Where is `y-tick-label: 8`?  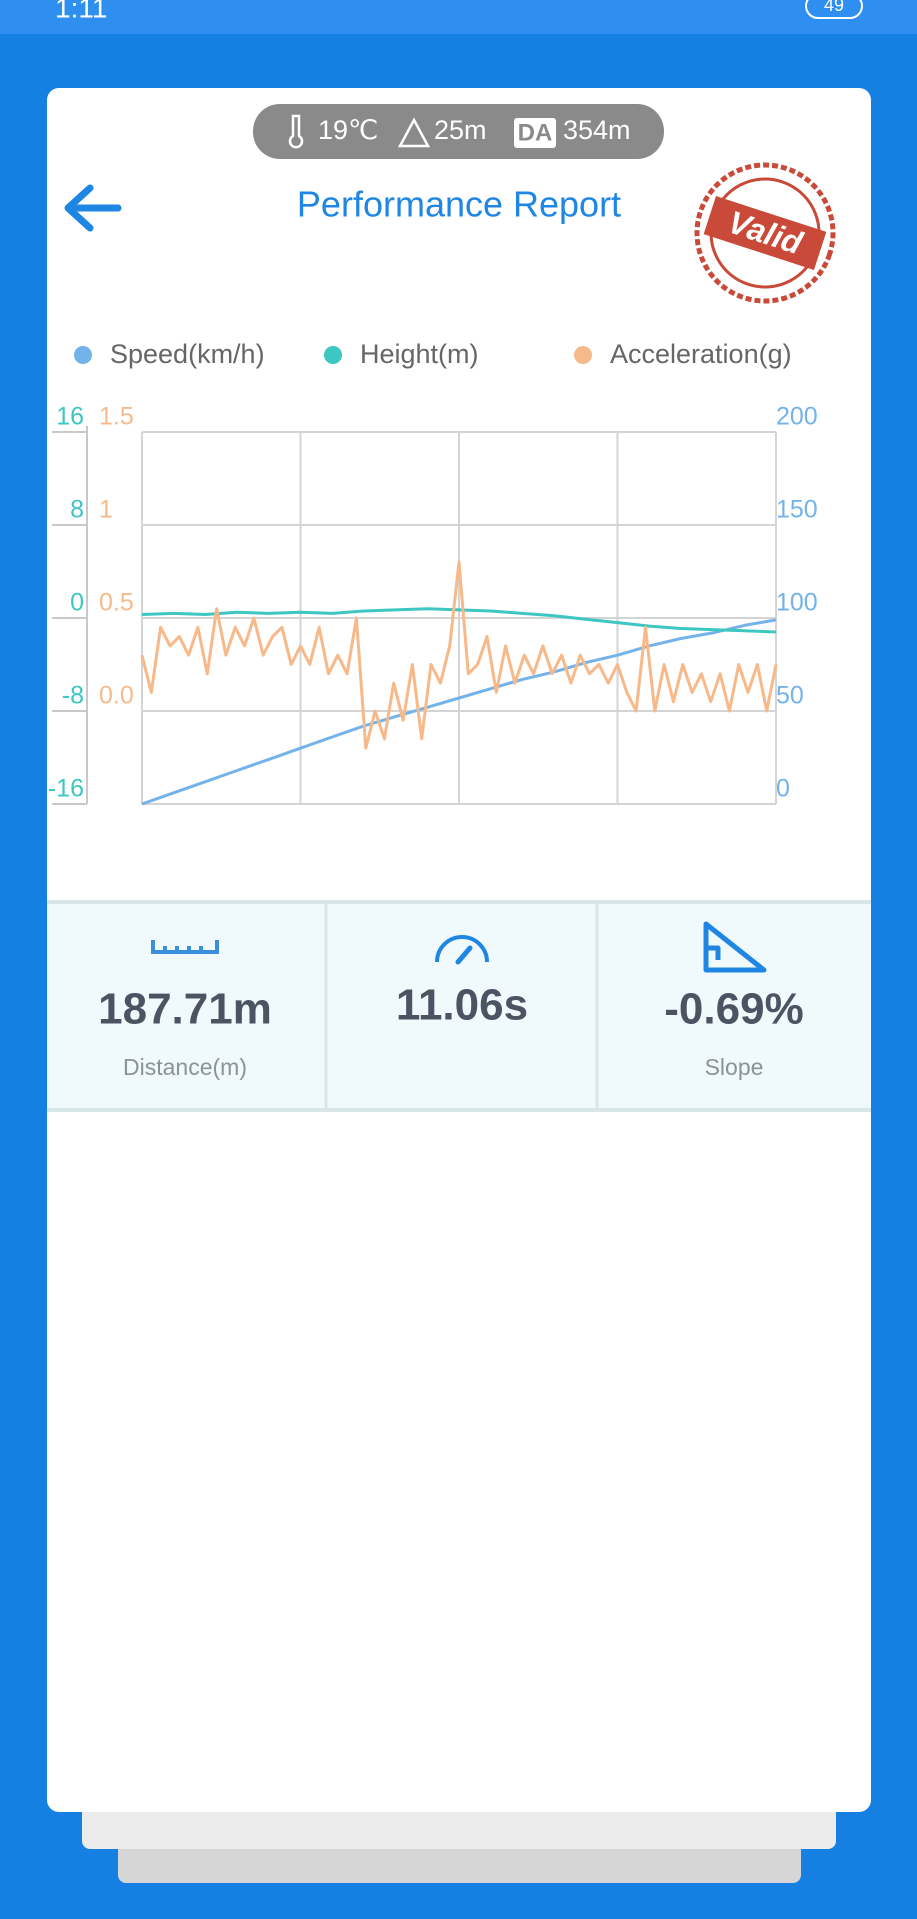
y-tick-label: 8 is located at coordinates (77, 510).